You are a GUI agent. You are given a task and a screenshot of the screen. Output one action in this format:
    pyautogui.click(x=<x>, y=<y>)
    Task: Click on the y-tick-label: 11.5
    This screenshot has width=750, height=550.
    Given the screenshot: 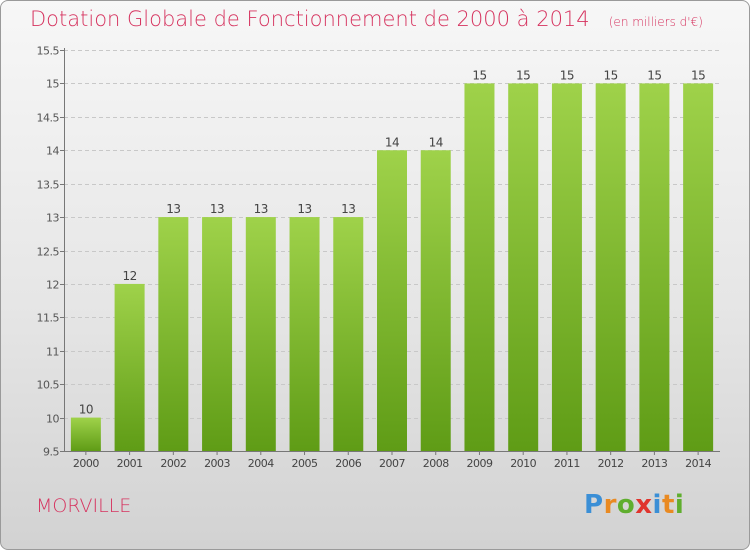 What is the action you would take?
    pyautogui.click(x=48, y=318)
    